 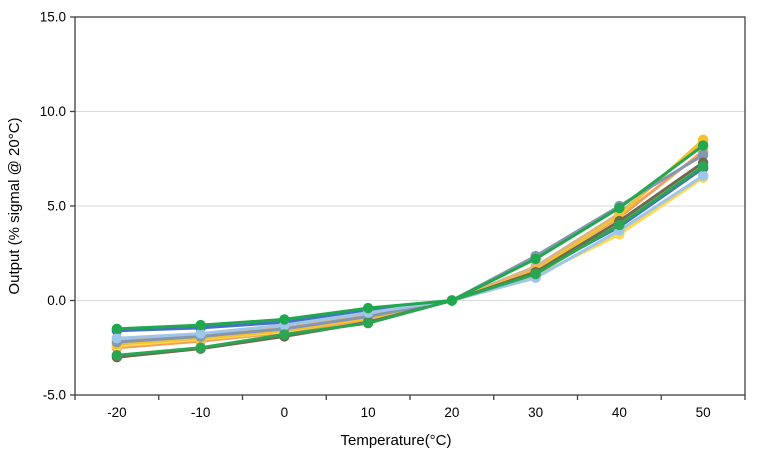 What do you see at coordinates (53, 111) in the screenshot?
I see `y-tick-label: 10.0` at bounding box center [53, 111].